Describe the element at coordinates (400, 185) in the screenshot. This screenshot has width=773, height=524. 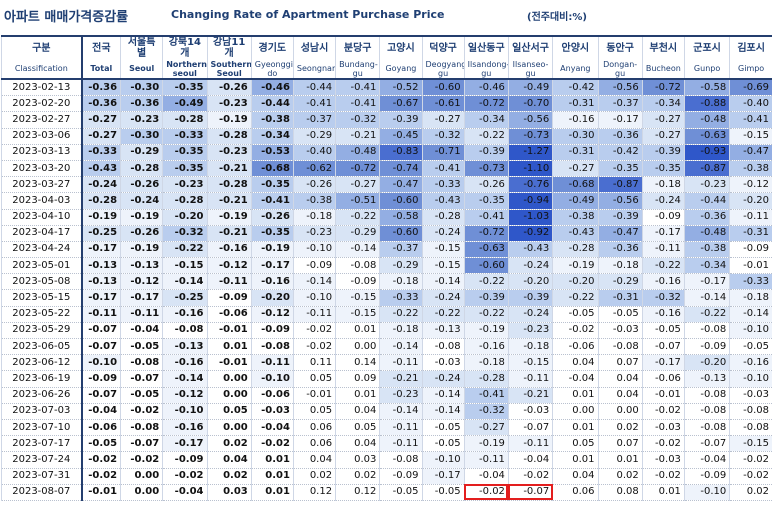
I see `cell-value: -0.47` at that location.